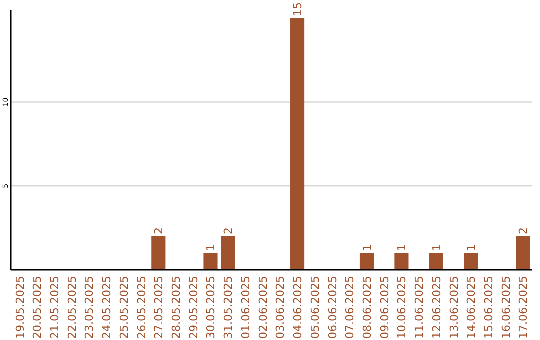  Describe the element at coordinates (229, 307) in the screenshot. I see `x-tick-label: 31.05.2025` at that location.